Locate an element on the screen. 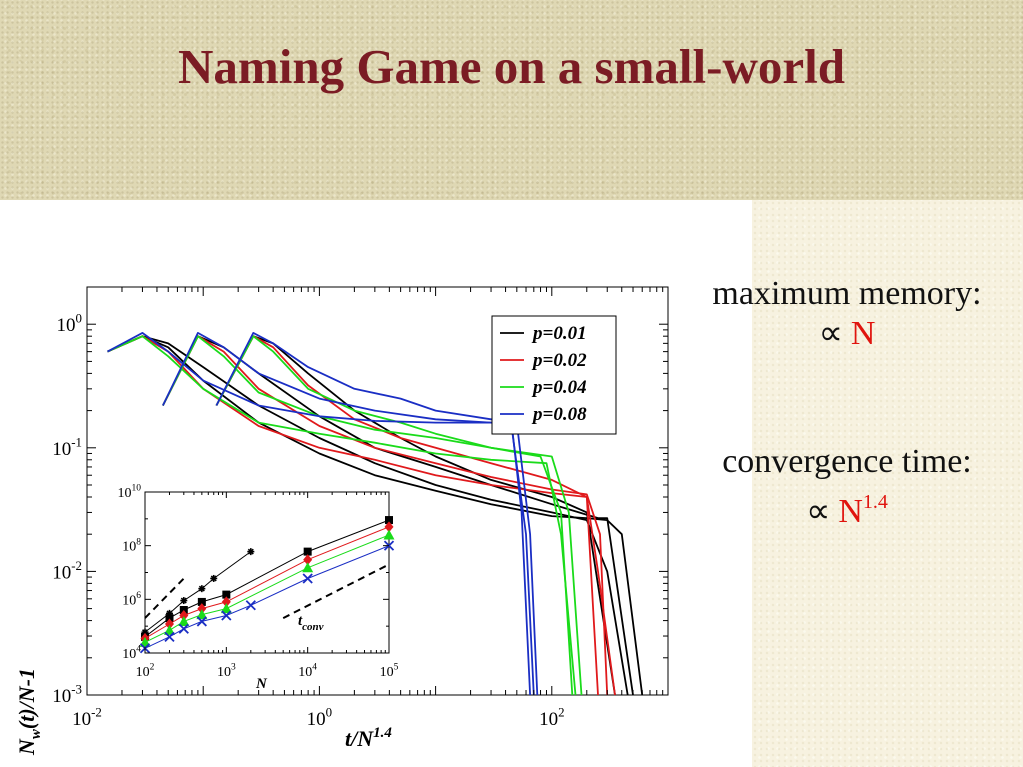 The image size is (1023, 767). convergence-time-label: convergence time: is located at coordinates (847, 461).